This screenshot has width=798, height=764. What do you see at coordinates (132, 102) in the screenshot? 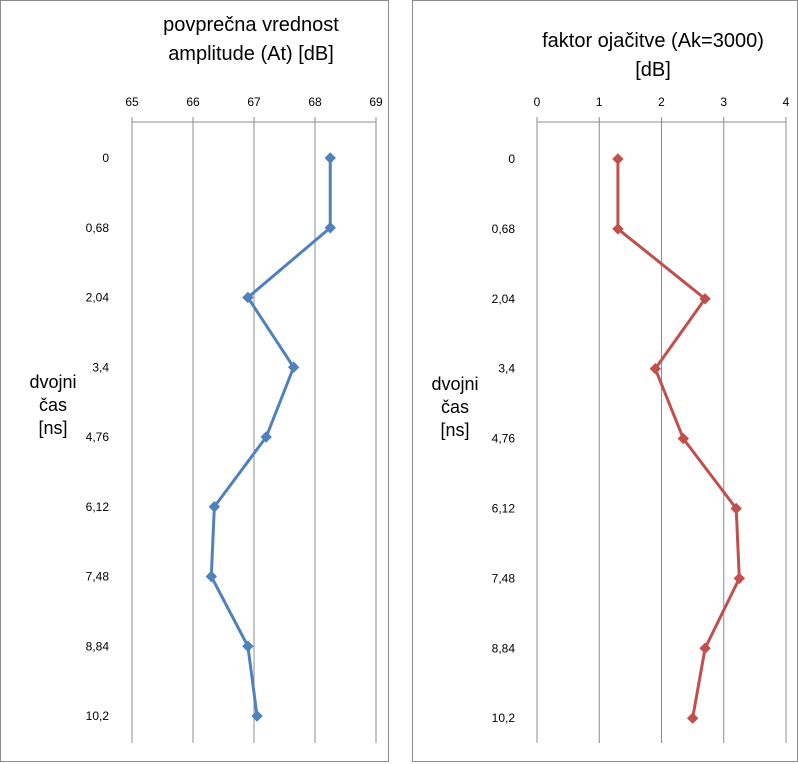
I see `x-tick-label: 65` at bounding box center [132, 102].